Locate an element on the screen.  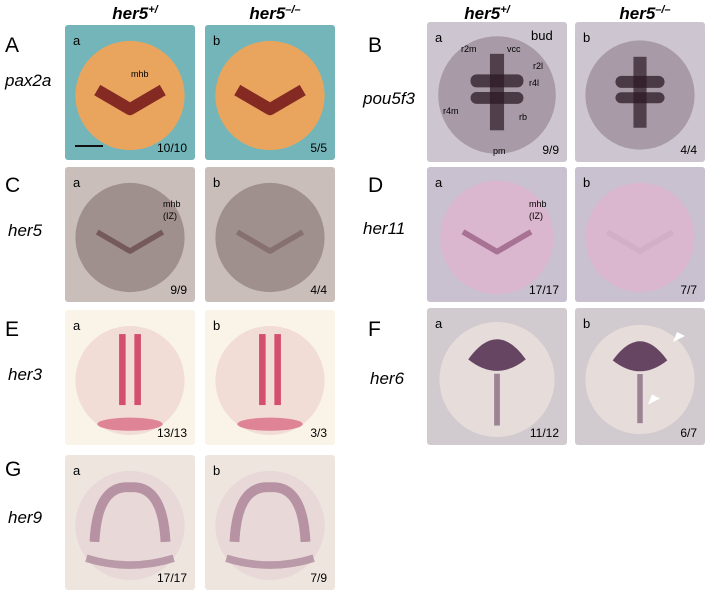
embryo-count: 7/7 is located at coordinates (688, 290).